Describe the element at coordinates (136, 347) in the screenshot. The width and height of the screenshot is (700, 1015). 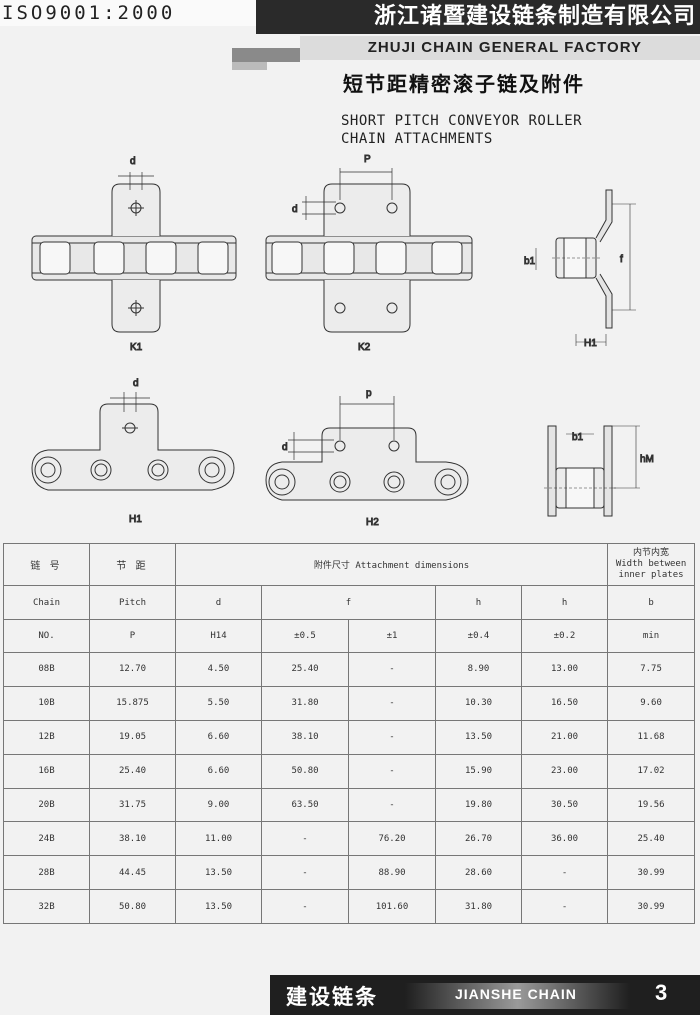
I see `k1-label: K1` at that location.